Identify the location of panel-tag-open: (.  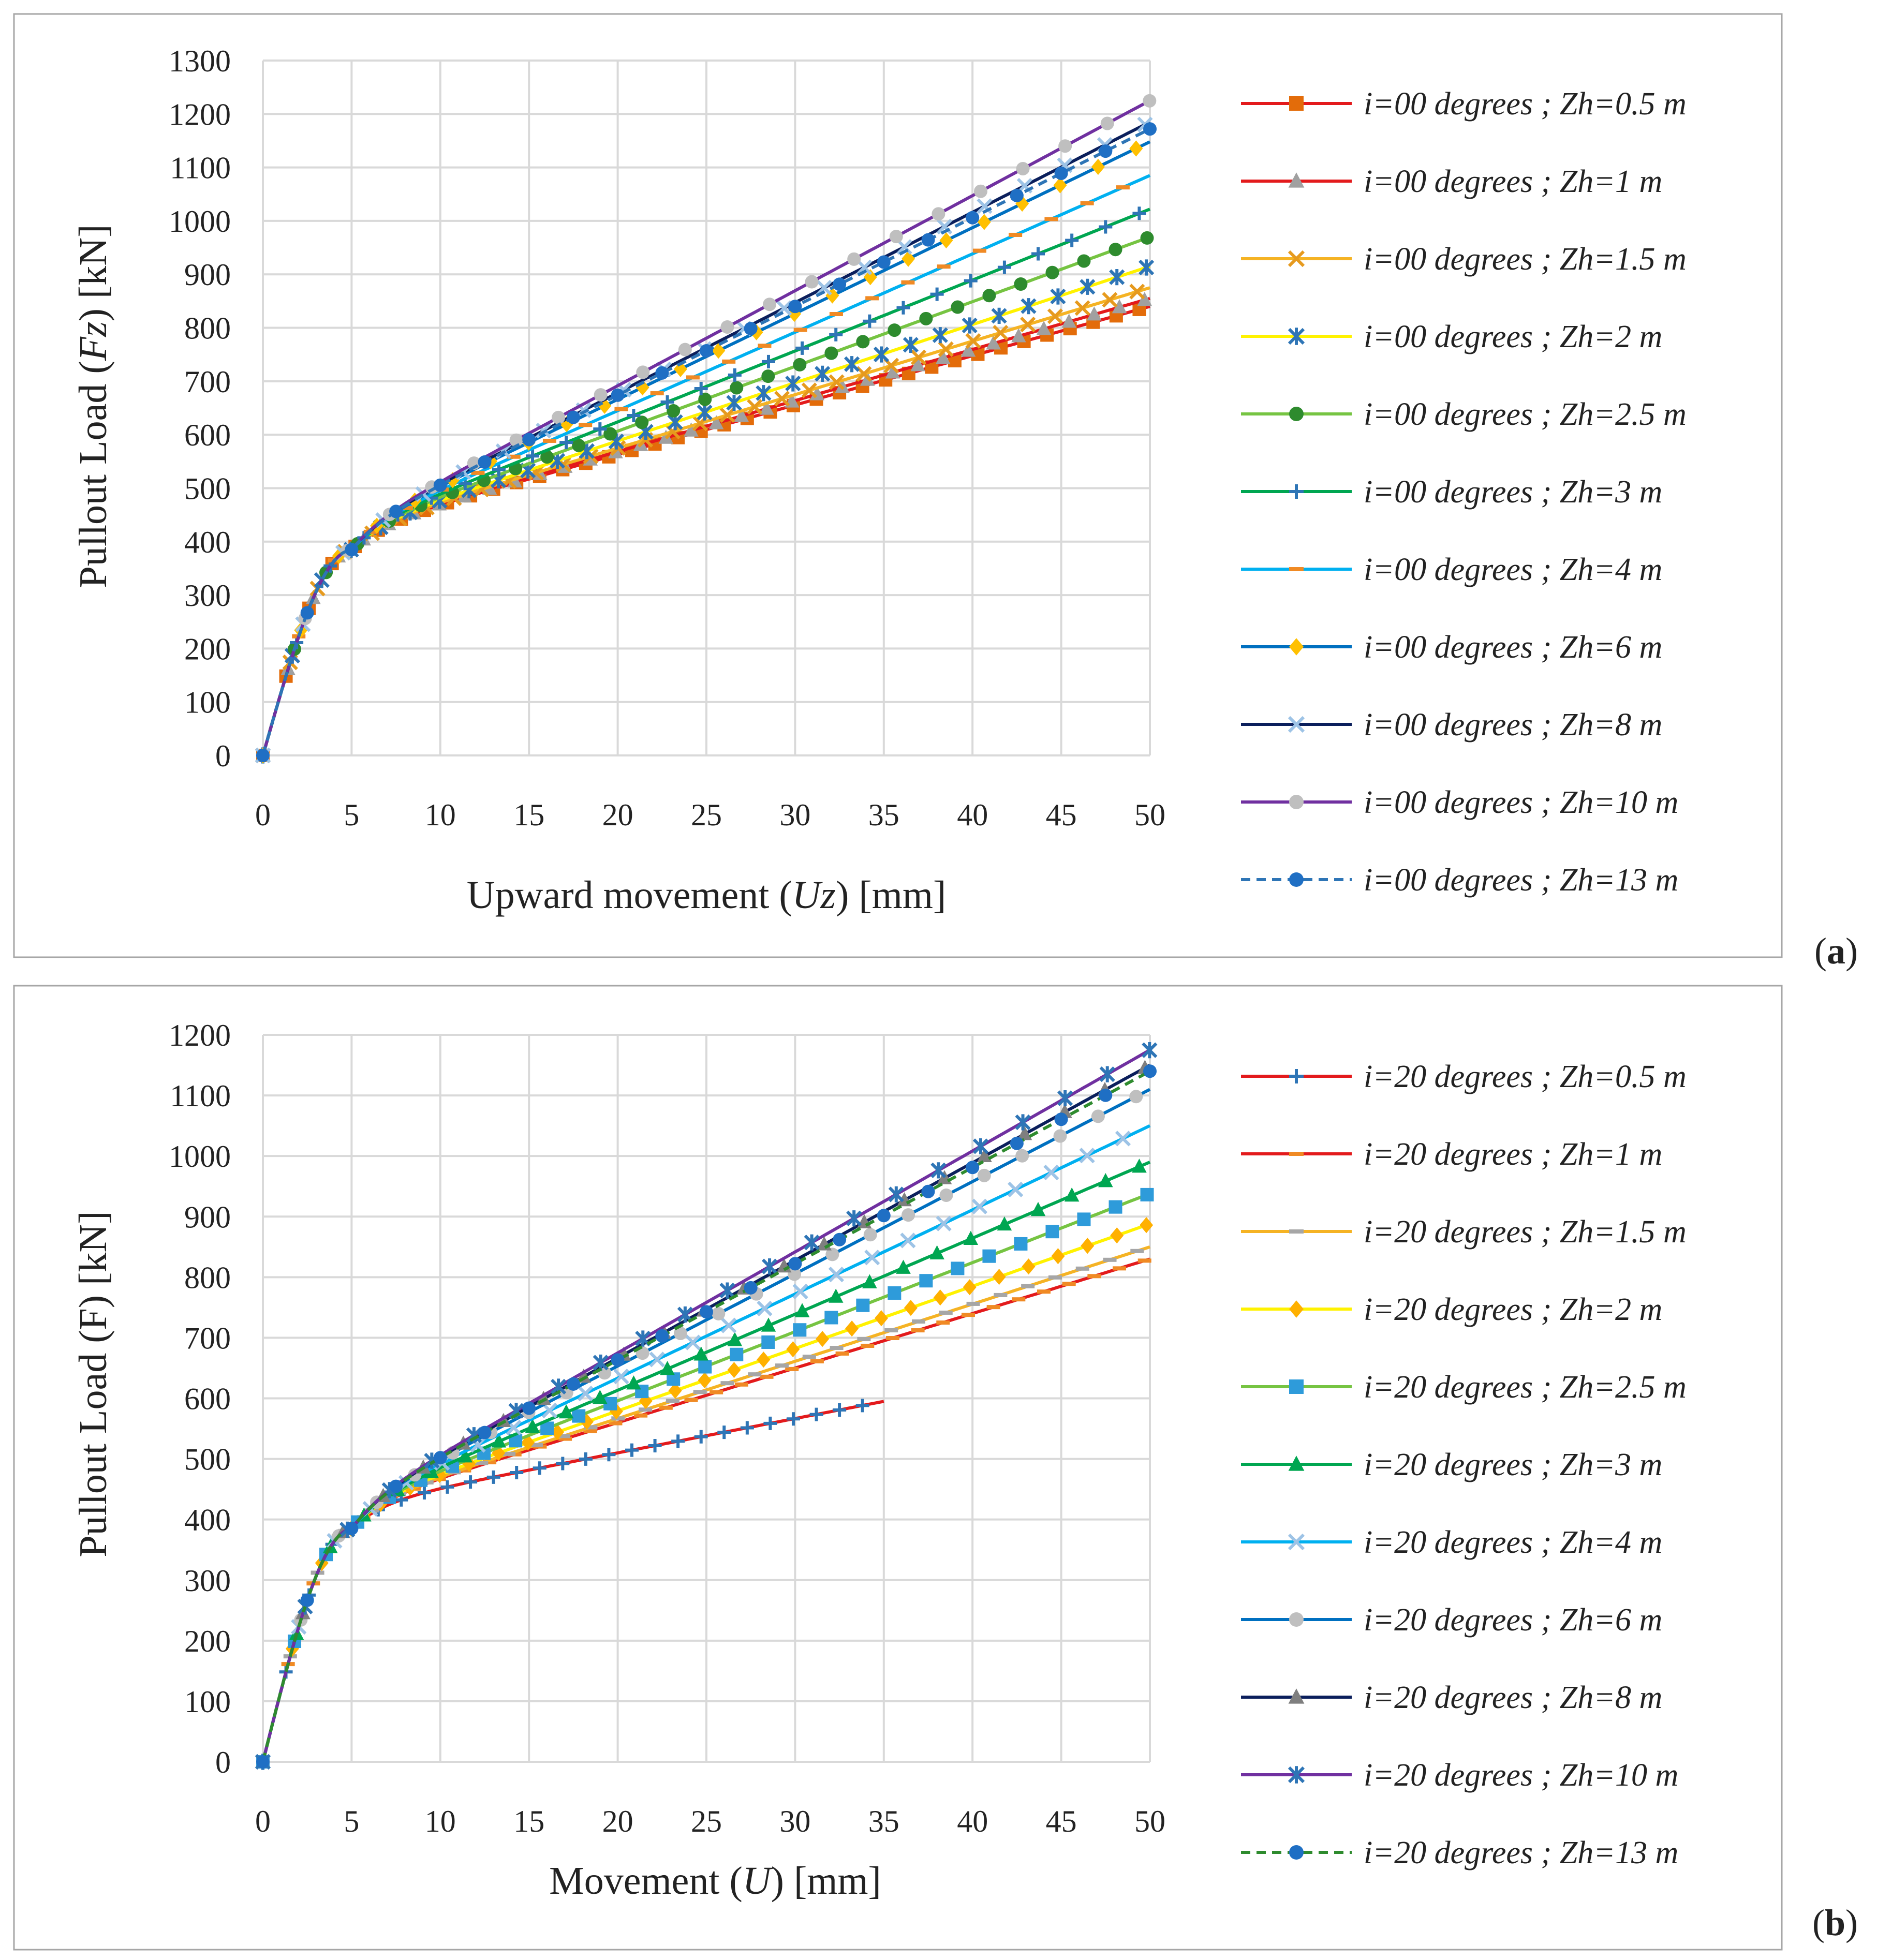
(1820, 951).